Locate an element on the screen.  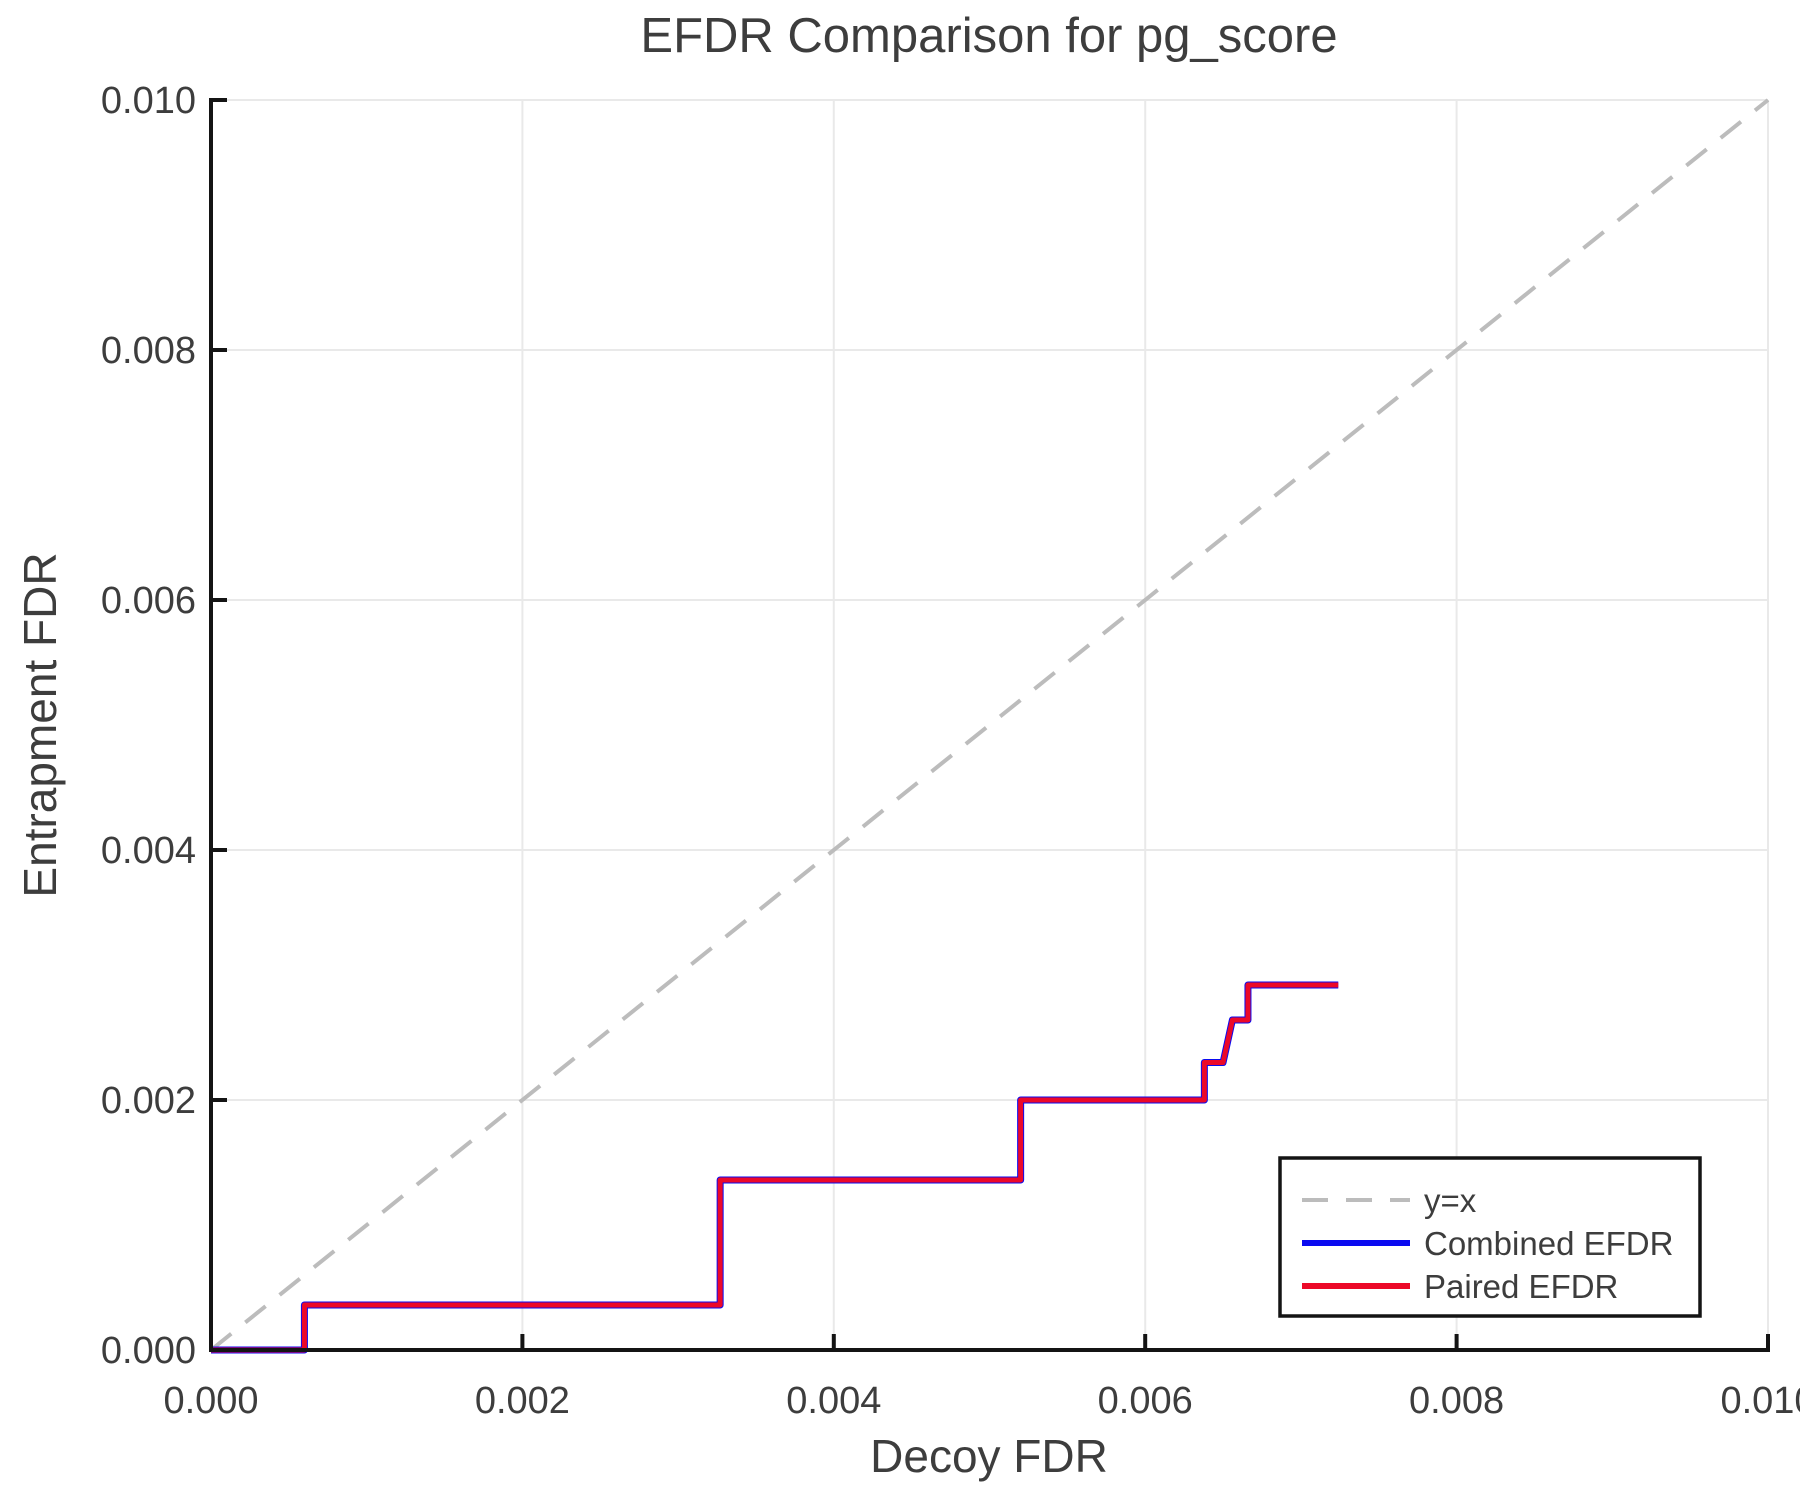
x-tick-label: 0.000 is located at coordinates (210, 1401).